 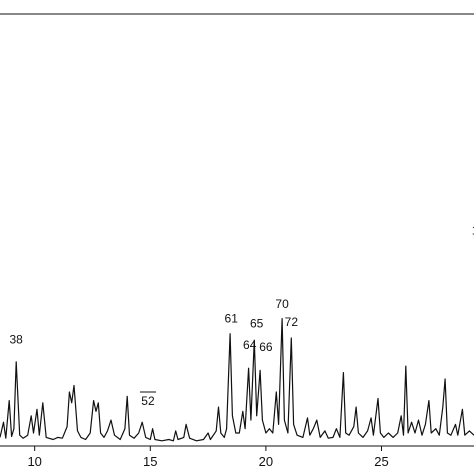 What do you see at coordinates (150, 461) in the screenshot?
I see `x-tick-label: 15` at bounding box center [150, 461].